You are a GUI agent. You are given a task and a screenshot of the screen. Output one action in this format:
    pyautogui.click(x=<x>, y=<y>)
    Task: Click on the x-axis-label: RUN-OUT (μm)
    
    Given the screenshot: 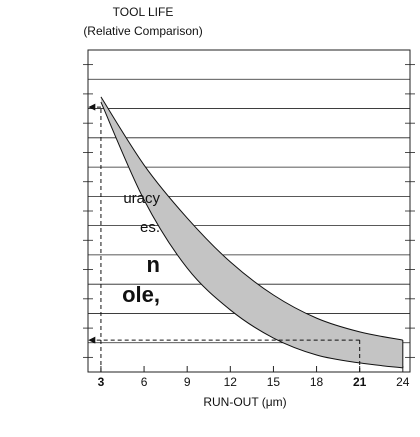 What is the action you would take?
    pyautogui.click(x=244, y=402)
    